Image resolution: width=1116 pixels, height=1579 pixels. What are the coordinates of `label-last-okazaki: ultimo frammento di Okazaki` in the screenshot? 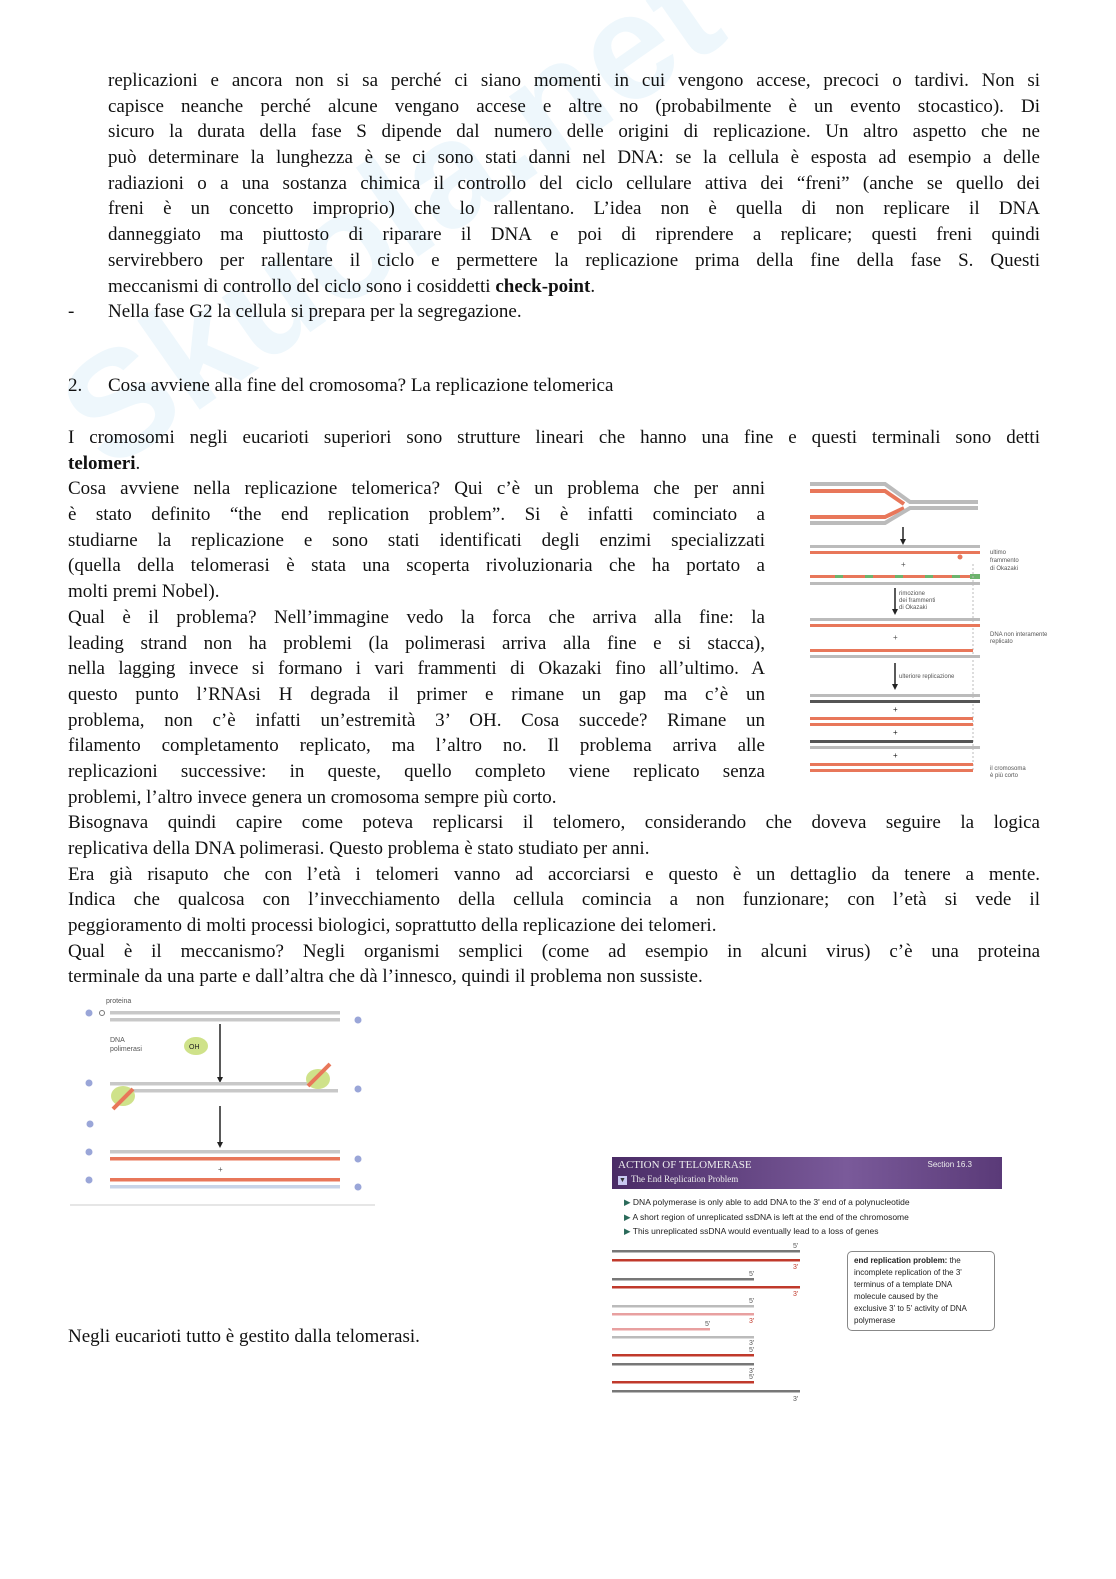 It's located at (1004, 561).